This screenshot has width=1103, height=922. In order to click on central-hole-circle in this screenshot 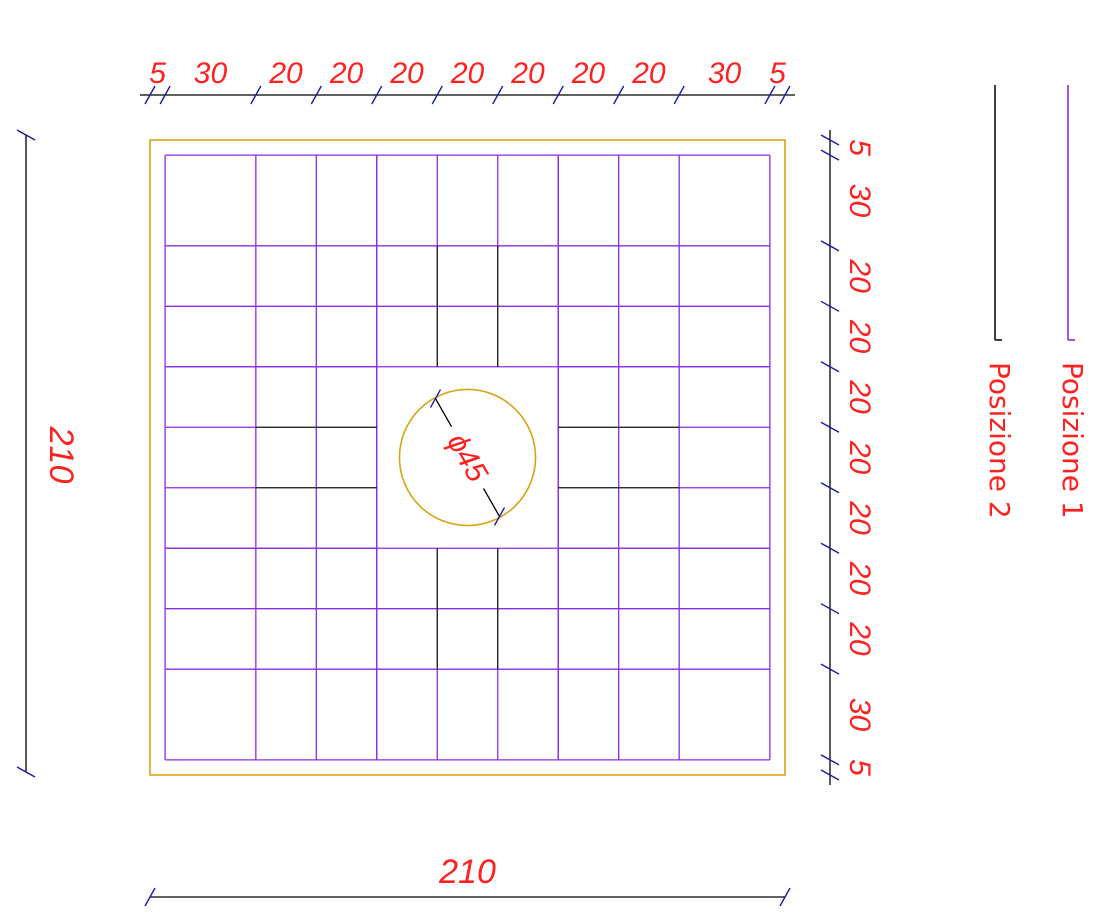, I will do `click(467, 457)`.